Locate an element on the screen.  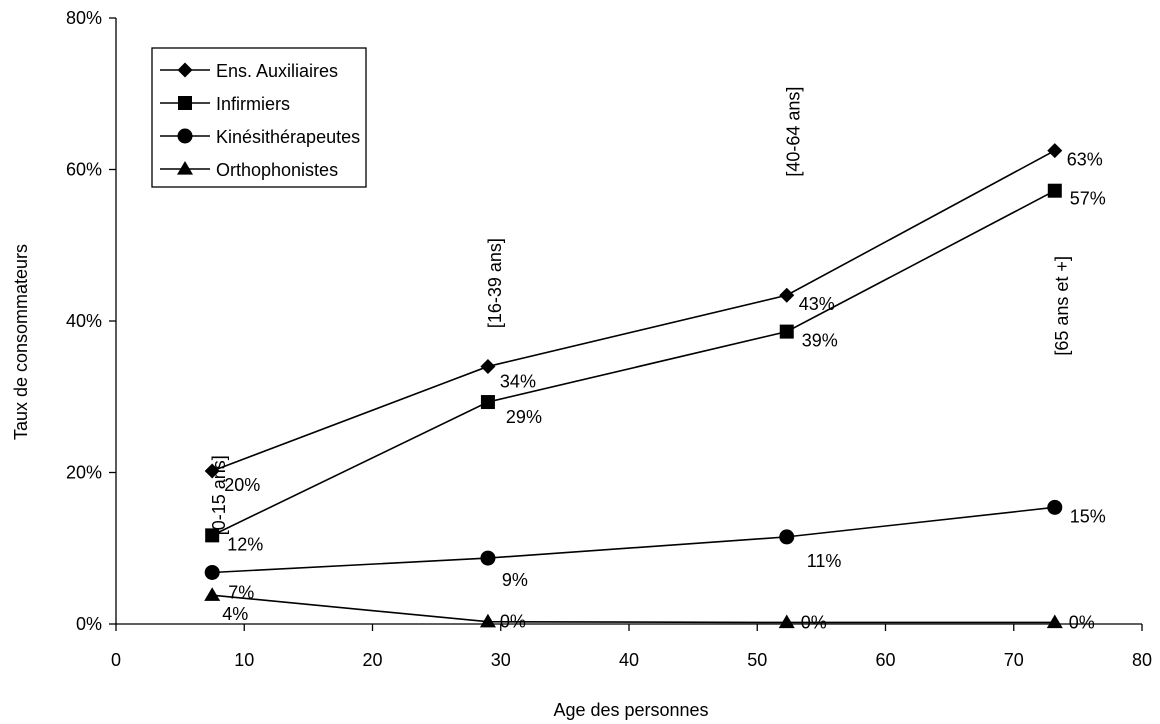
legend-item: Infirmiers is located at coordinates (225, 104).